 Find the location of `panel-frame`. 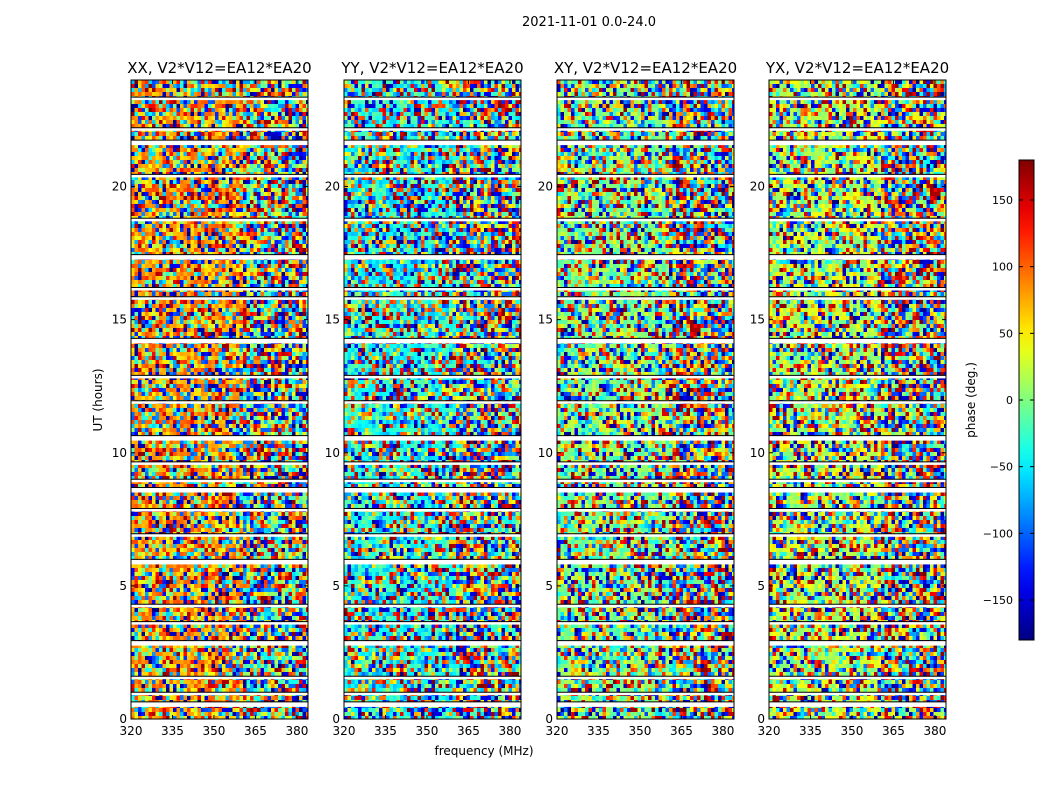

panel-frame is located at coordinates (432, 399).